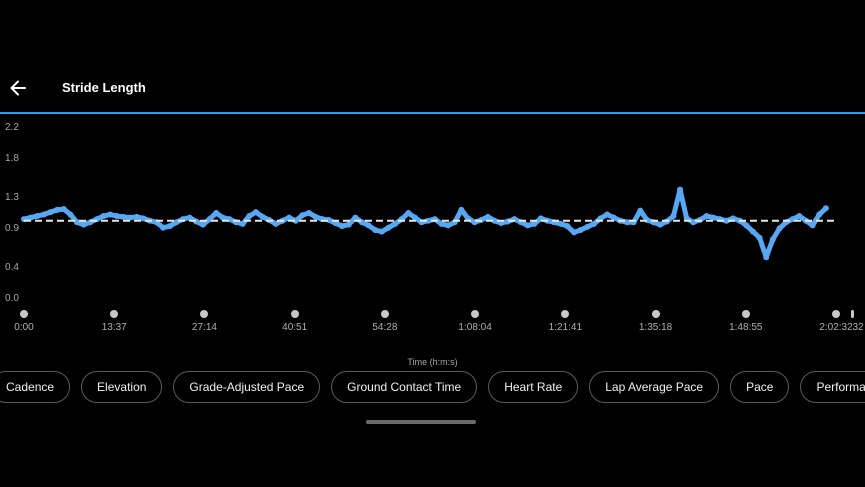 This screenshot has width=865, height=487. I want to click on stride-length-series, so click(425, 223).